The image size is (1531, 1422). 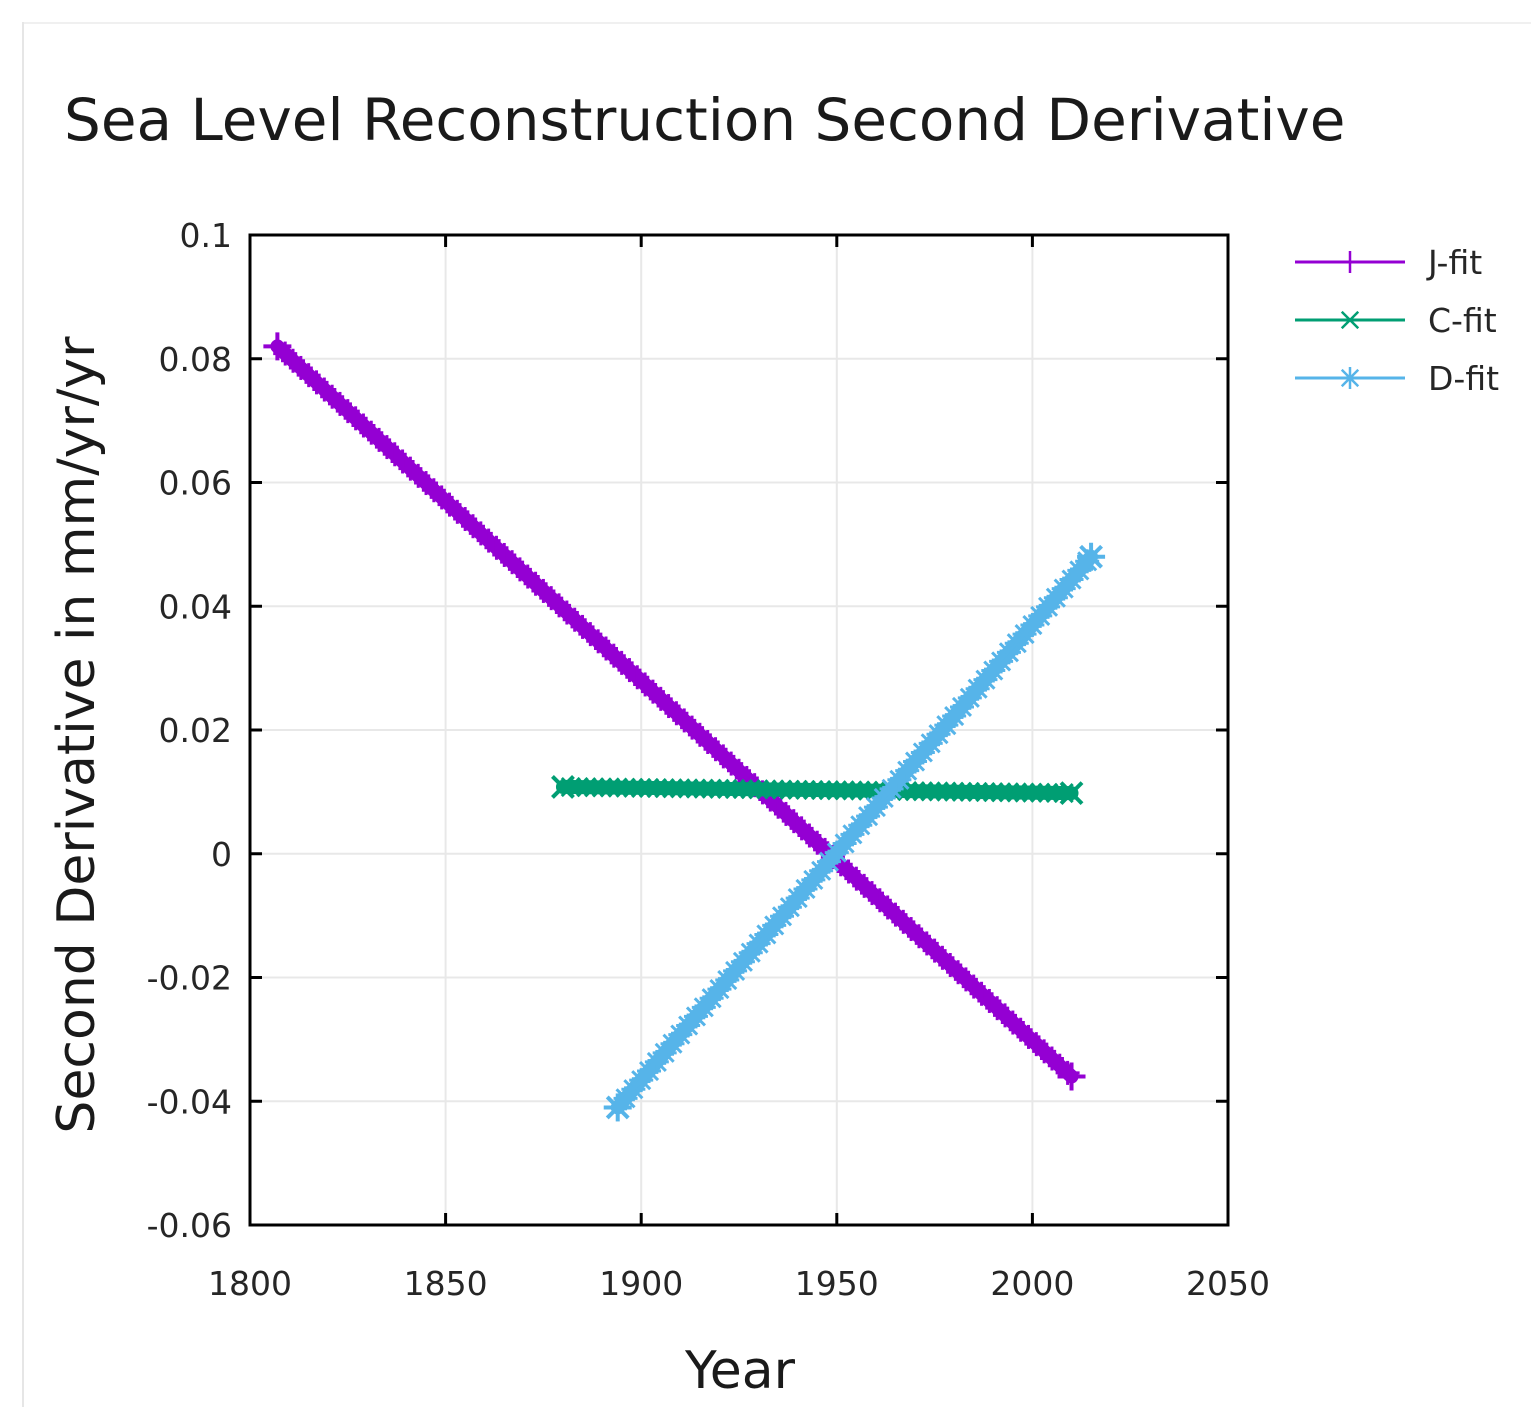 What do you see at coordinates (77, 735) in the screenshot?
I see `y-axis-label: Second Derivative in mm/yr/yr` at bounding box center [77, 735].